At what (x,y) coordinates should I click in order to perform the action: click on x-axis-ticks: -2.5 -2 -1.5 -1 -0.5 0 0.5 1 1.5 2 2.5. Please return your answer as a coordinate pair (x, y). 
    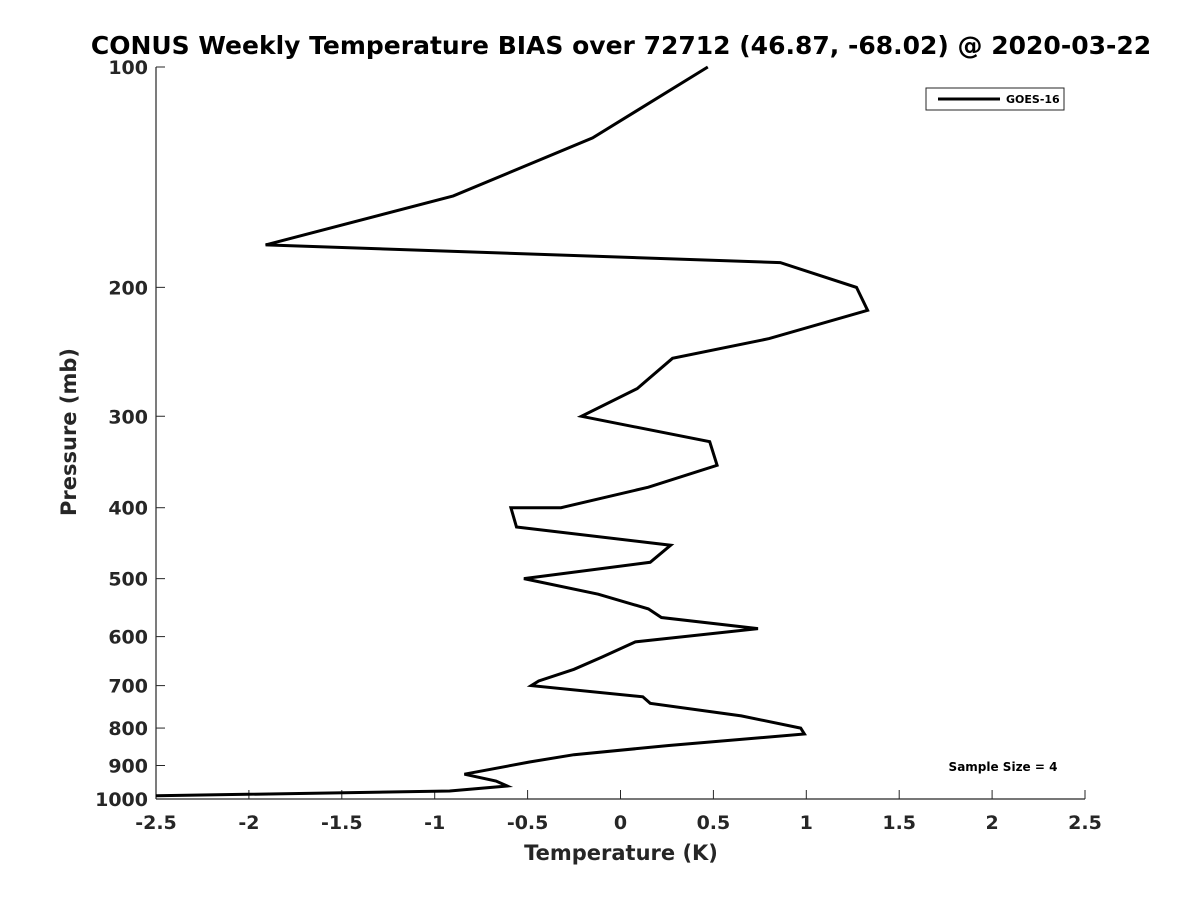
    Looking at the image, I should click on (618, 812).